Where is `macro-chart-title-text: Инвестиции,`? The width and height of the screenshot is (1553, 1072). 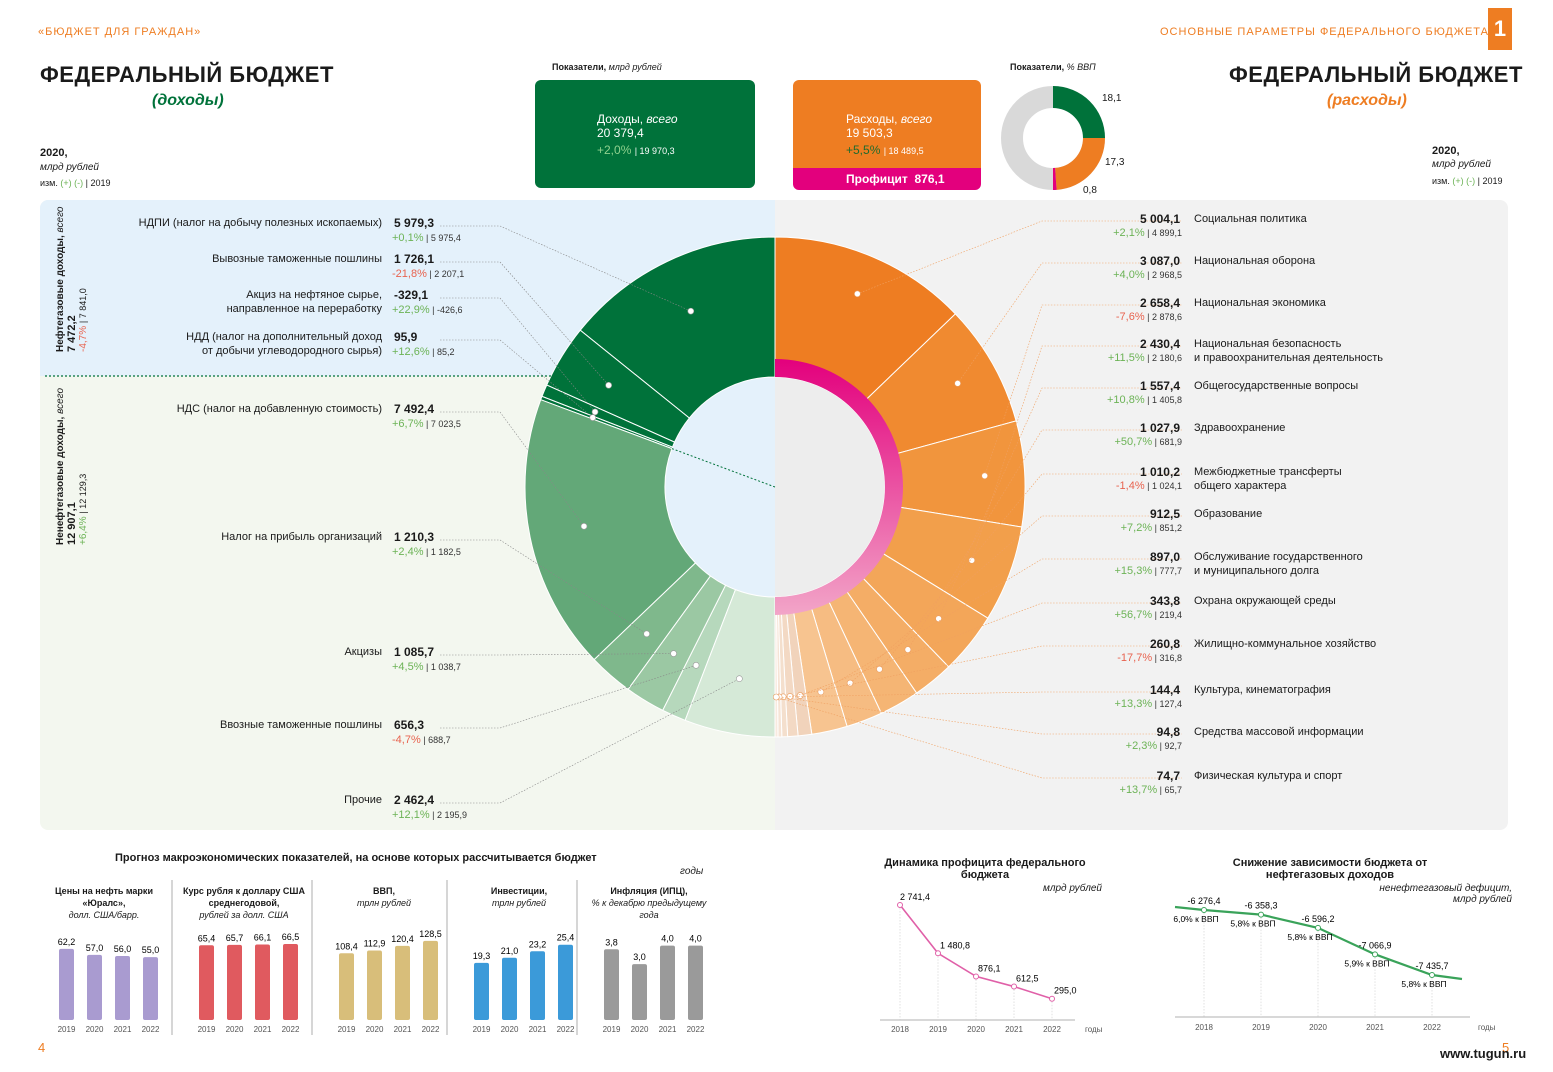 macro-chart-title-text: Инвестиции, is located at coordinates (519, 891).